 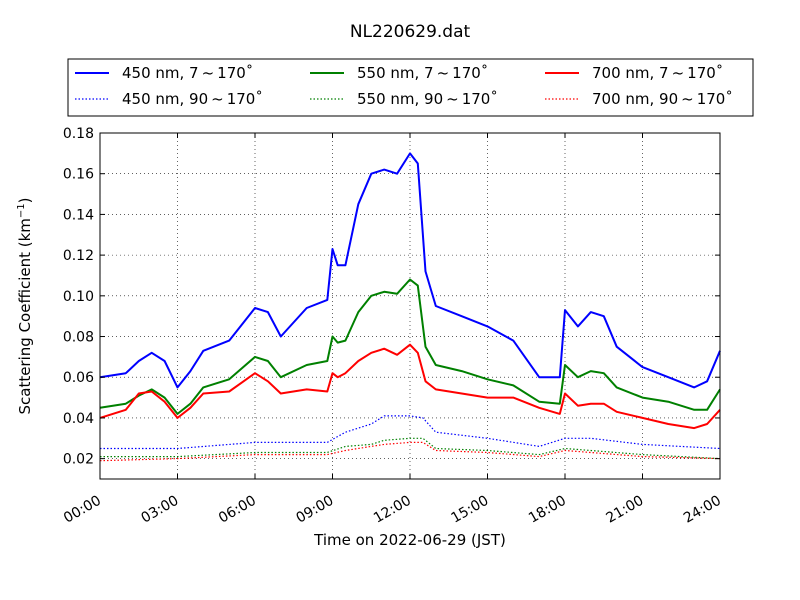 What do you see at coordinates (25, 200) in the screenshot?
I see `y-axis-label-end: )` at bounding box center [25, 200].